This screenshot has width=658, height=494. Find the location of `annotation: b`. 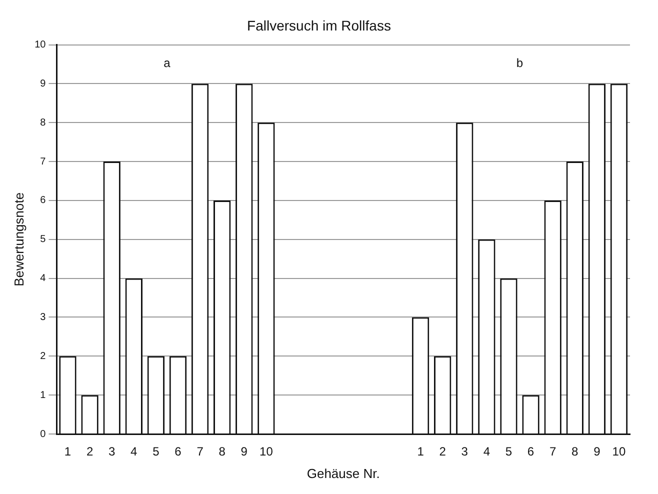

annotation: b is located at coordinates (520, 63).